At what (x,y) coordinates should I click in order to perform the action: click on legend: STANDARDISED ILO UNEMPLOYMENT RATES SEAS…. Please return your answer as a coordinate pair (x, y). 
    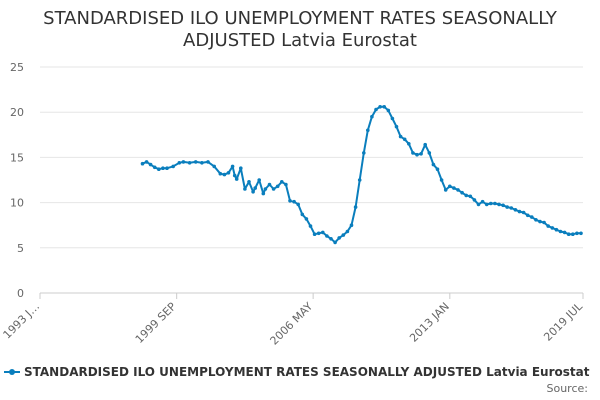
    Looking at the image, I should click on (297, 372).